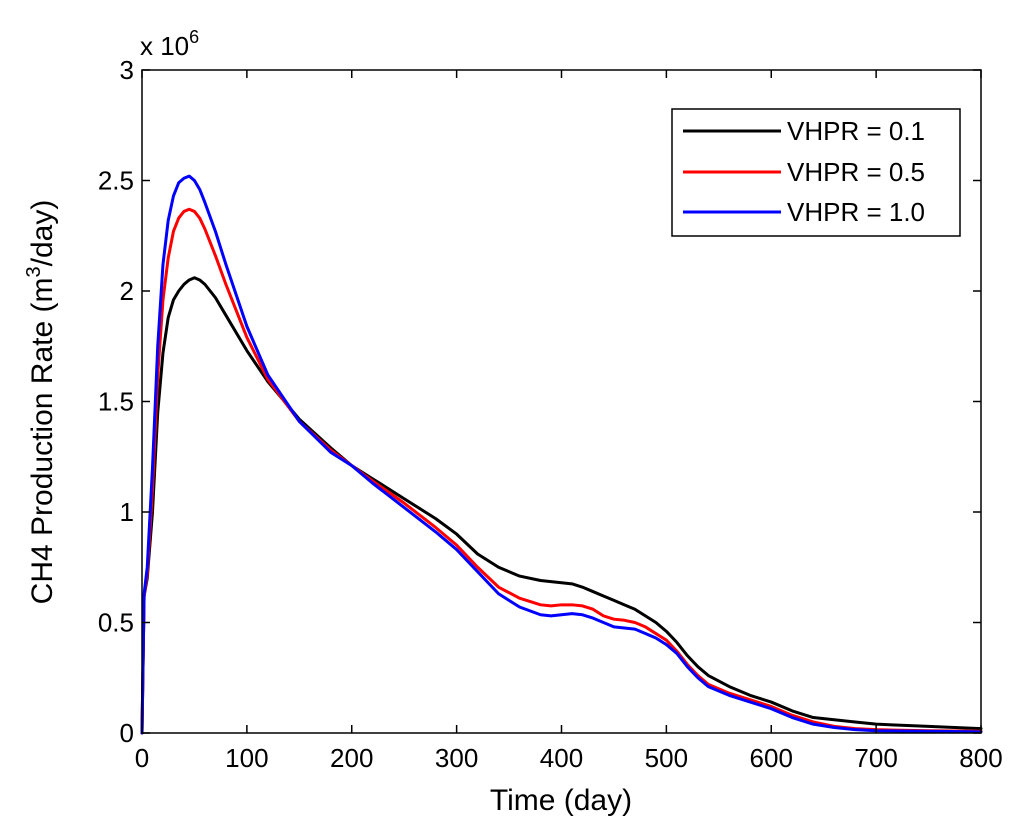 The image size is (1024, 831). What do you see at coordinates (127, 70) in the screenshot?
I see `y-tick-label: 3` at bounding box center [127, 70].